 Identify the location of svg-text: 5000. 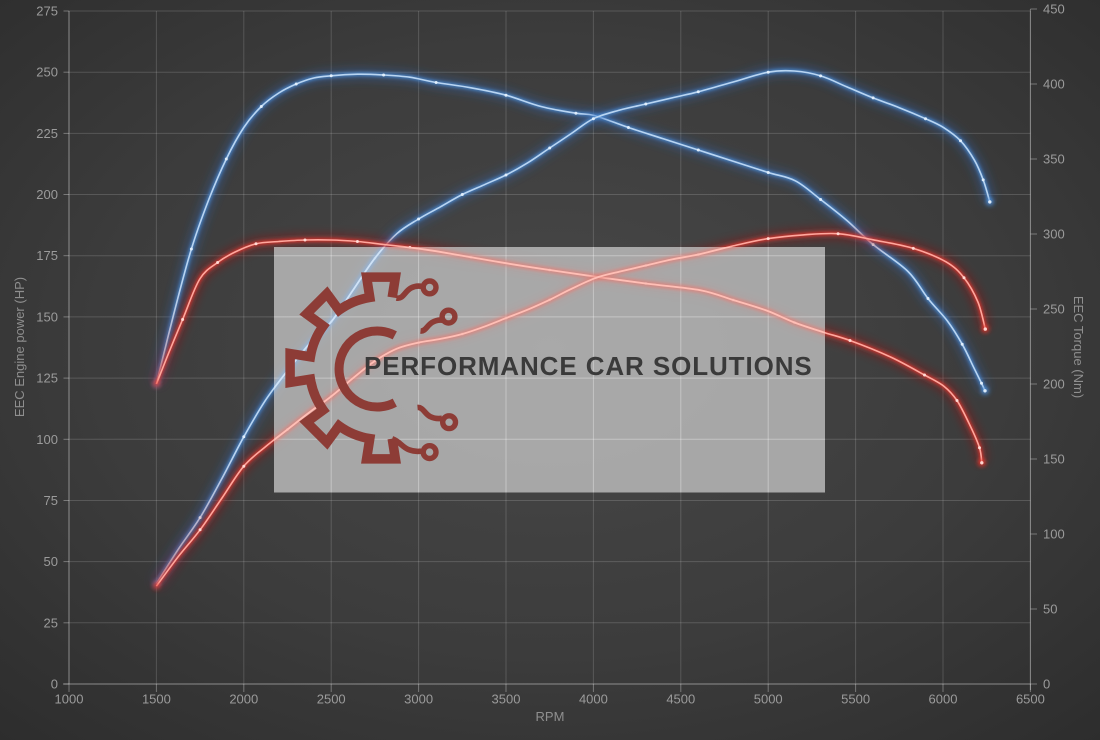
(768, 699).